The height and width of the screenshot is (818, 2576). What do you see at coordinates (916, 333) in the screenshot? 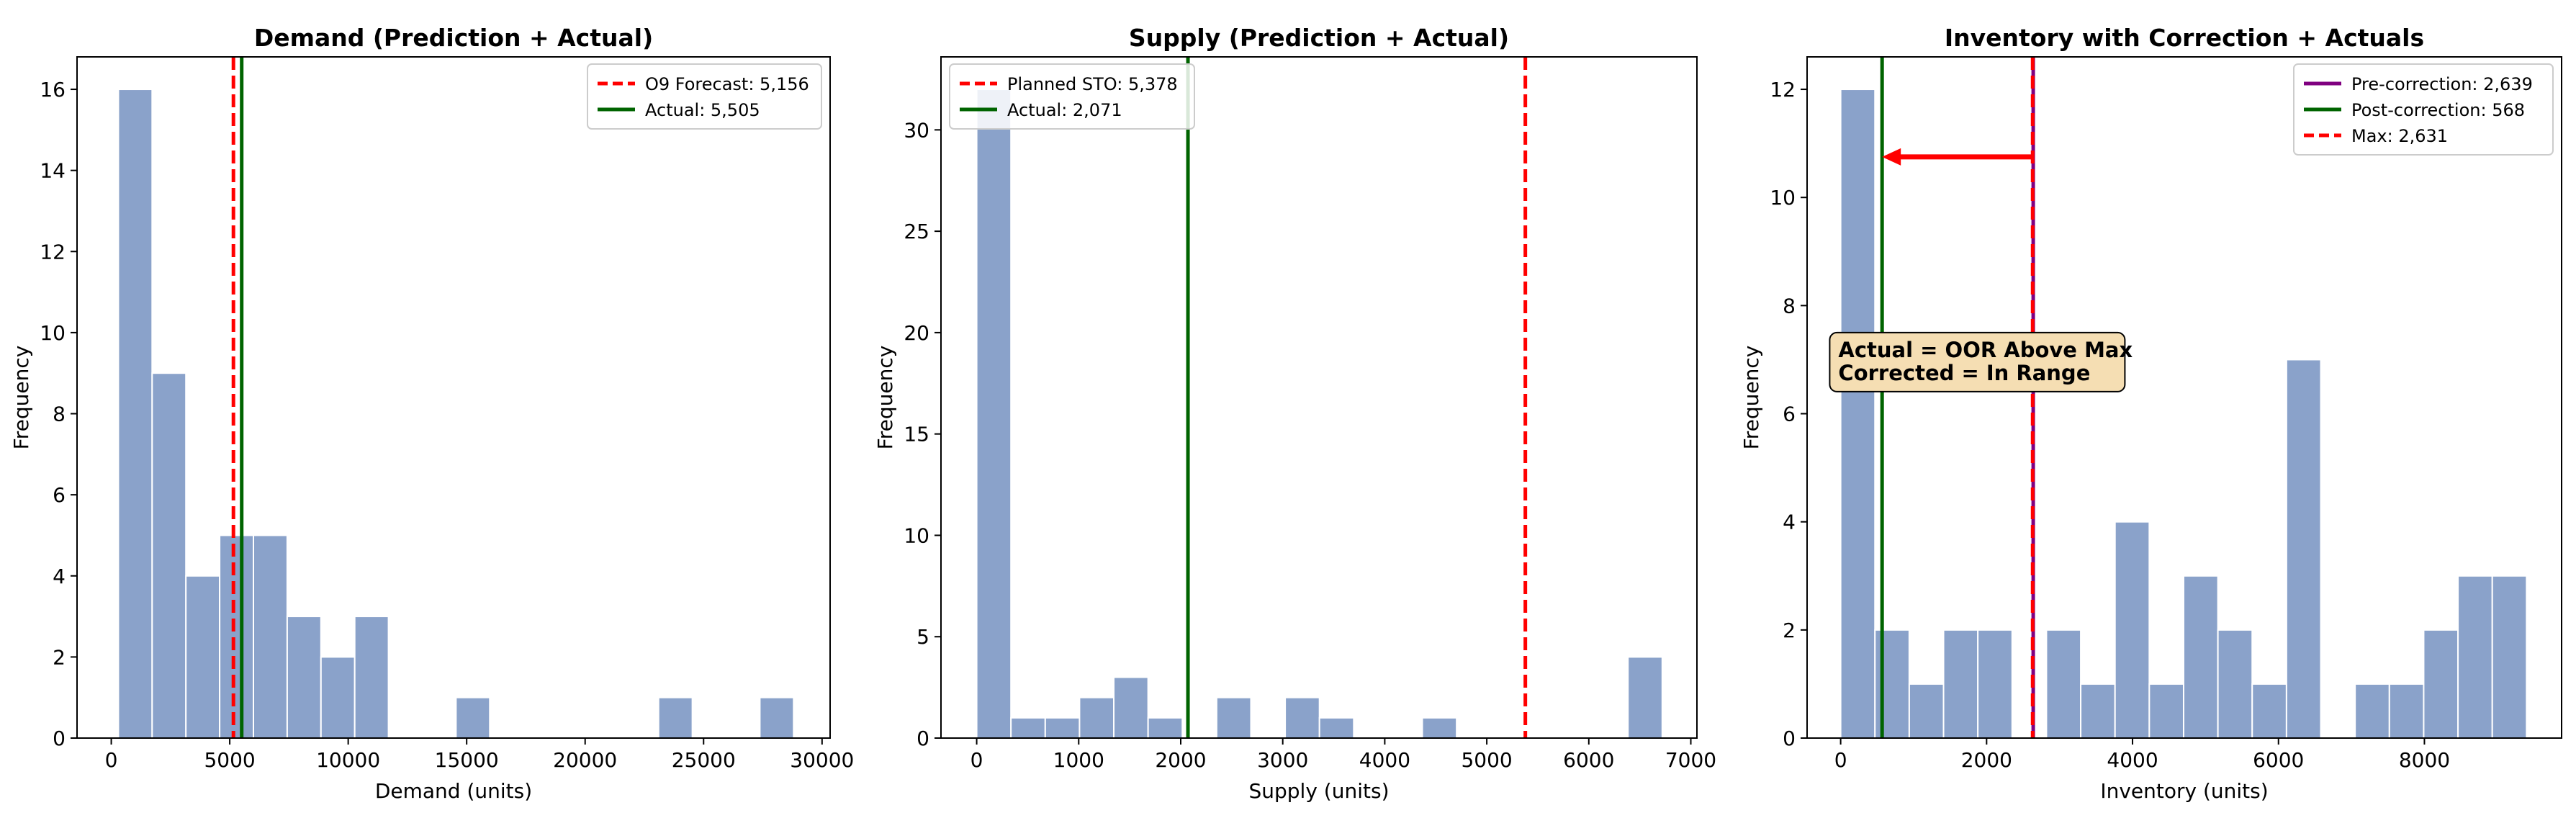
I see `y-tick-label: 20` at bounding box center [916, 333].